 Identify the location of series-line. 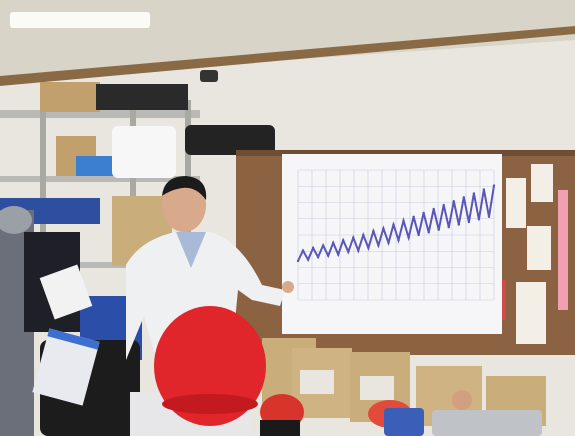
(396, 223).